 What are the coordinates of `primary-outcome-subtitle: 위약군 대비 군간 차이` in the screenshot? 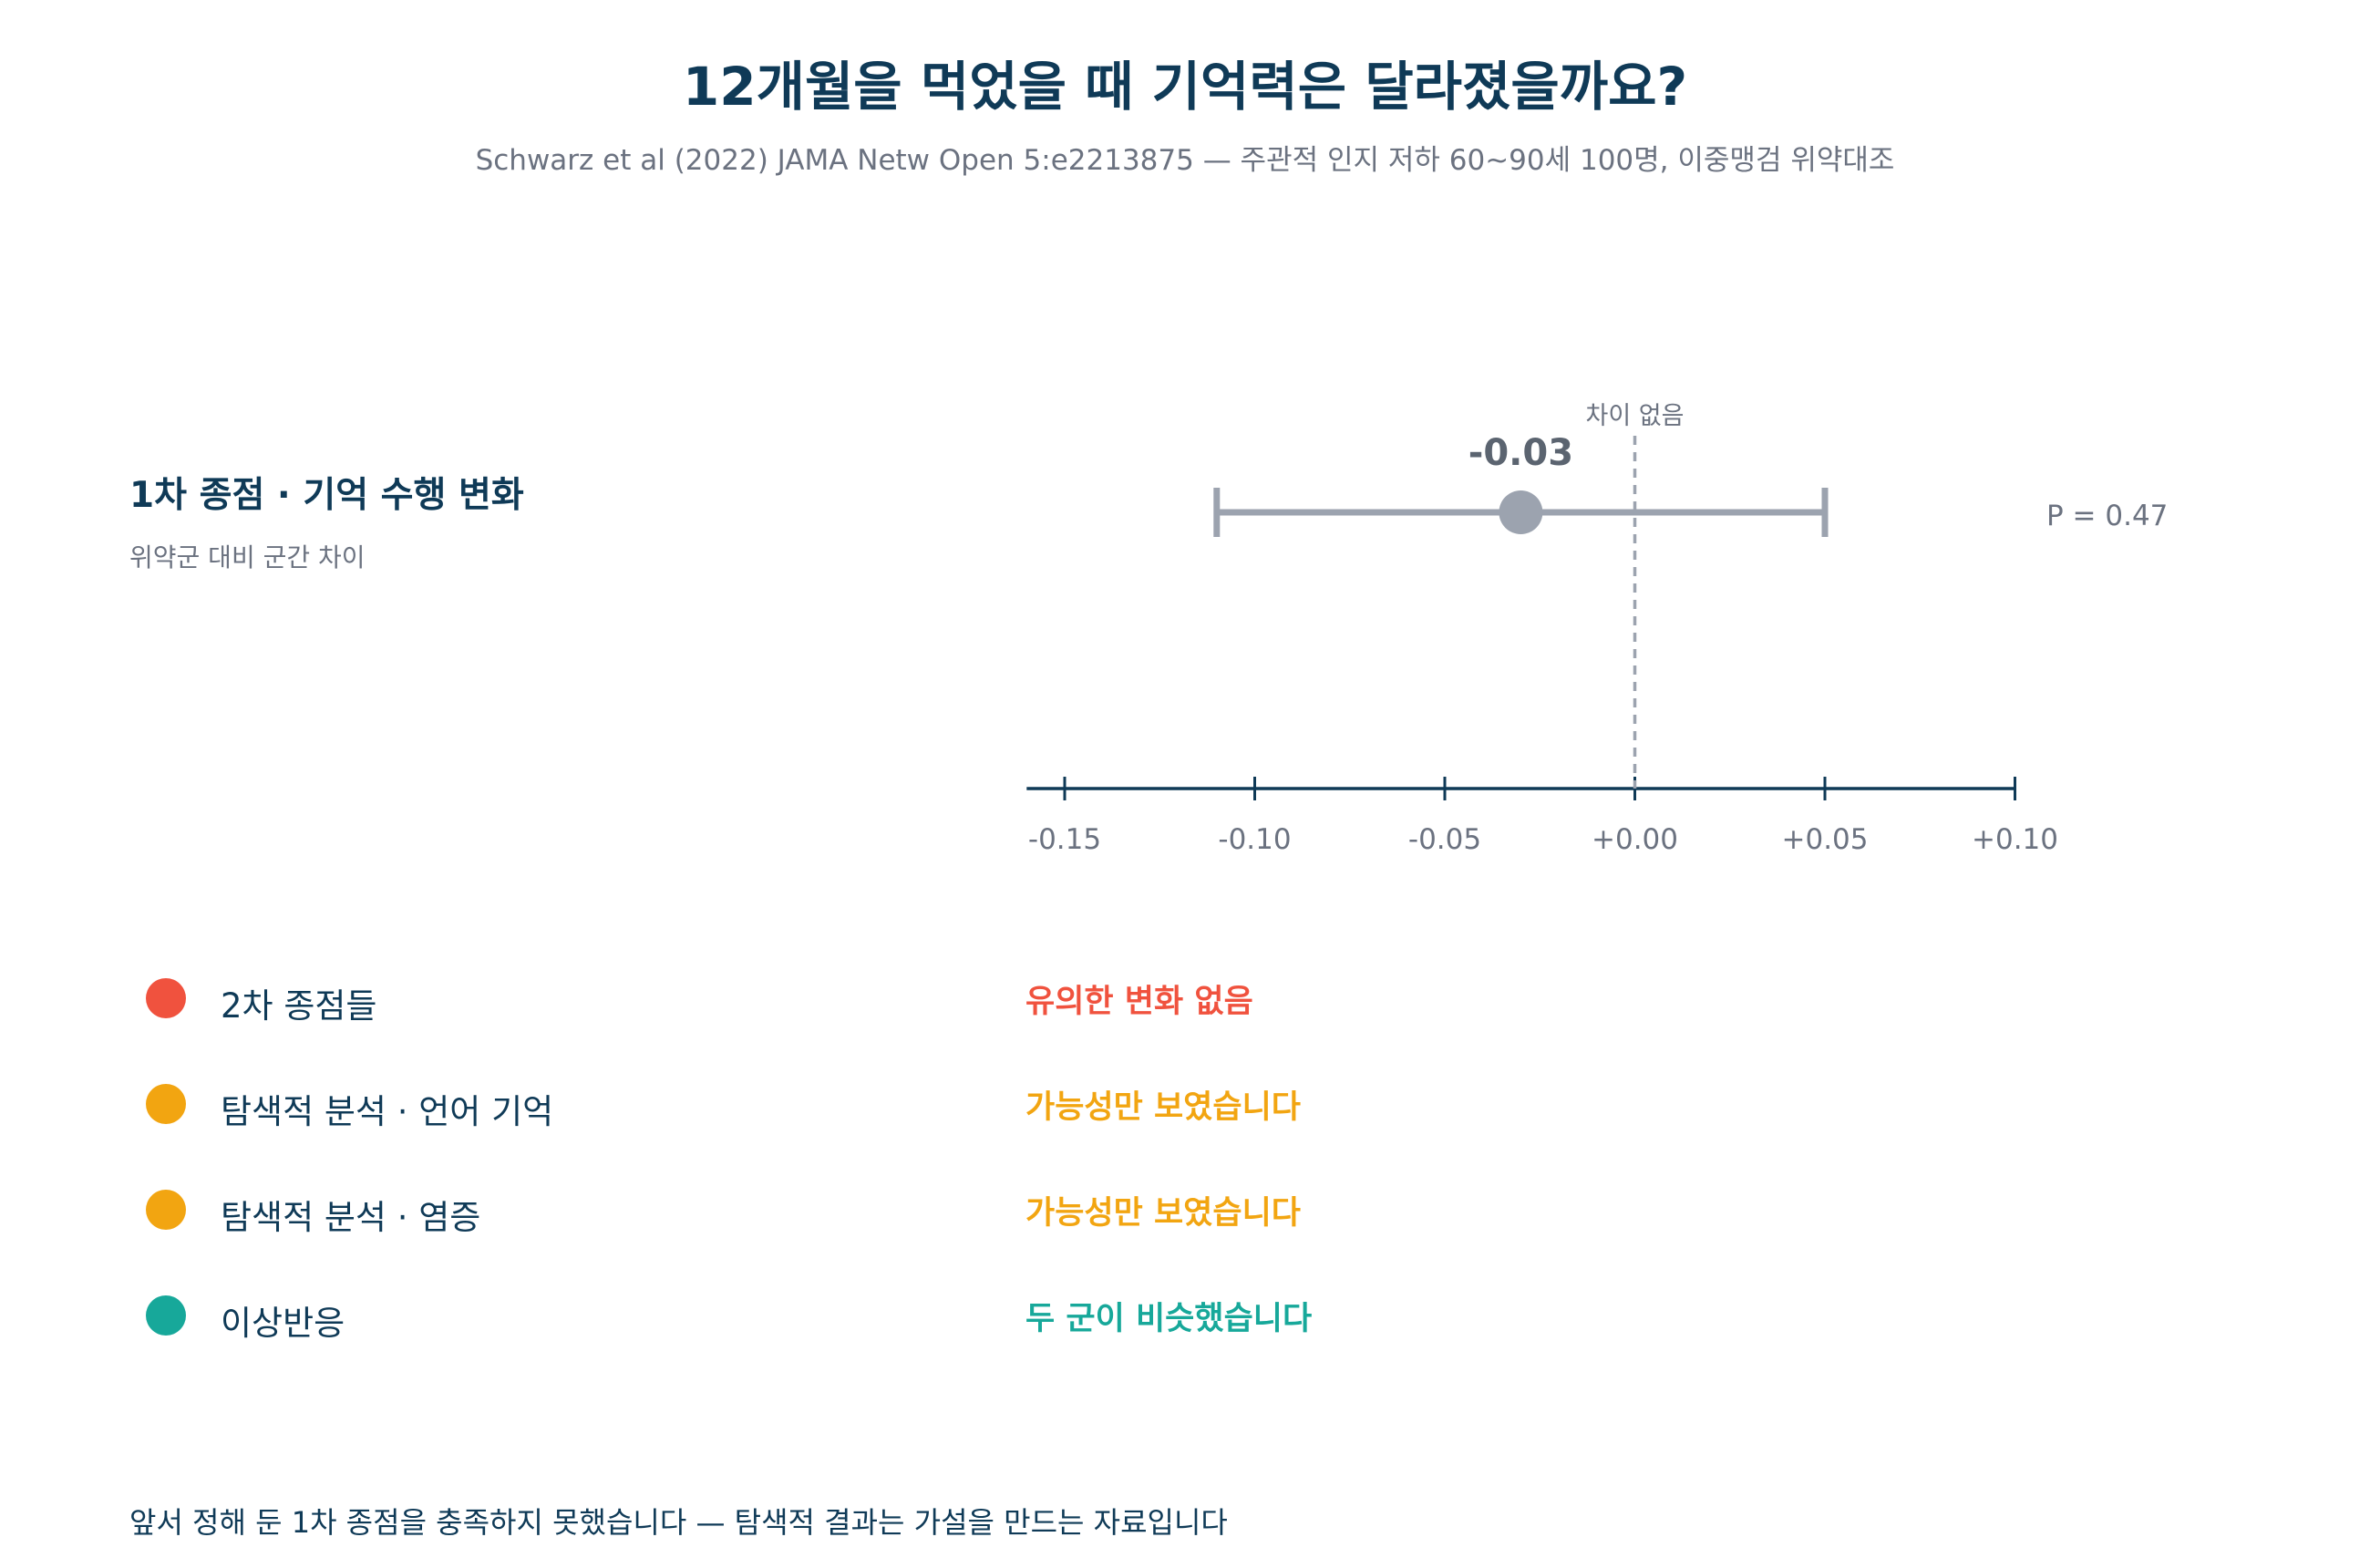 It's located at (247, 557).